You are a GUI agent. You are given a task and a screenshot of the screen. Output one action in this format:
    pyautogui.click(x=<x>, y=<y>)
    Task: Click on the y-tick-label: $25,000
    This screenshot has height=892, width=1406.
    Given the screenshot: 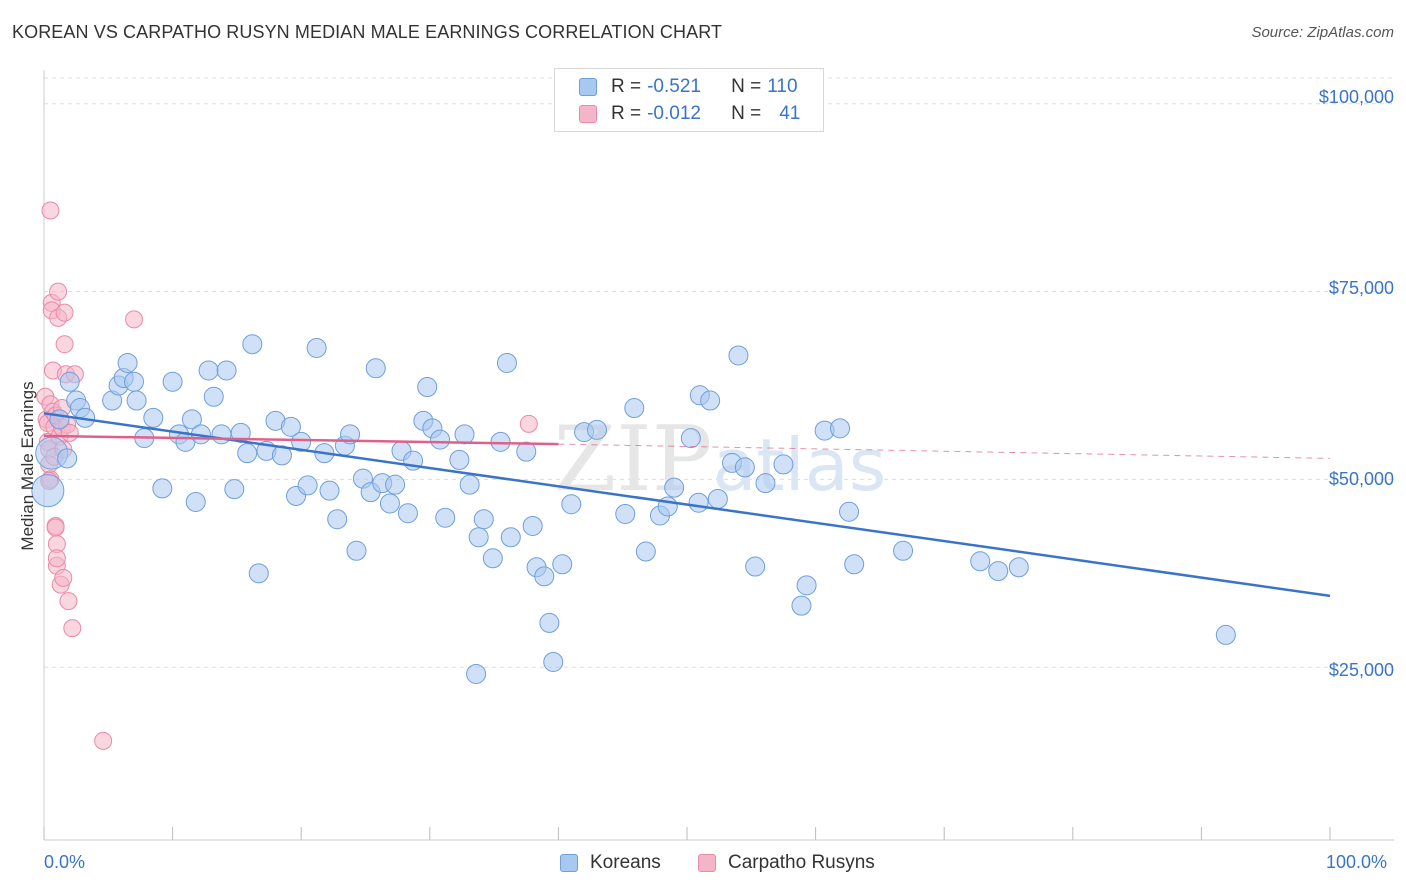 What is the action you would take?
    pyautogui.click(x=1361, y=670)
    